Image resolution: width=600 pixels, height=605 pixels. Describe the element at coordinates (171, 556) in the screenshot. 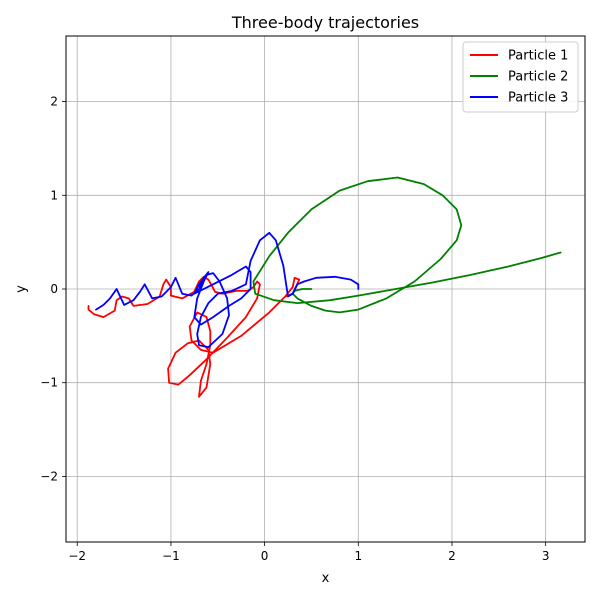

I see `x-tick-label: −1` at that location.